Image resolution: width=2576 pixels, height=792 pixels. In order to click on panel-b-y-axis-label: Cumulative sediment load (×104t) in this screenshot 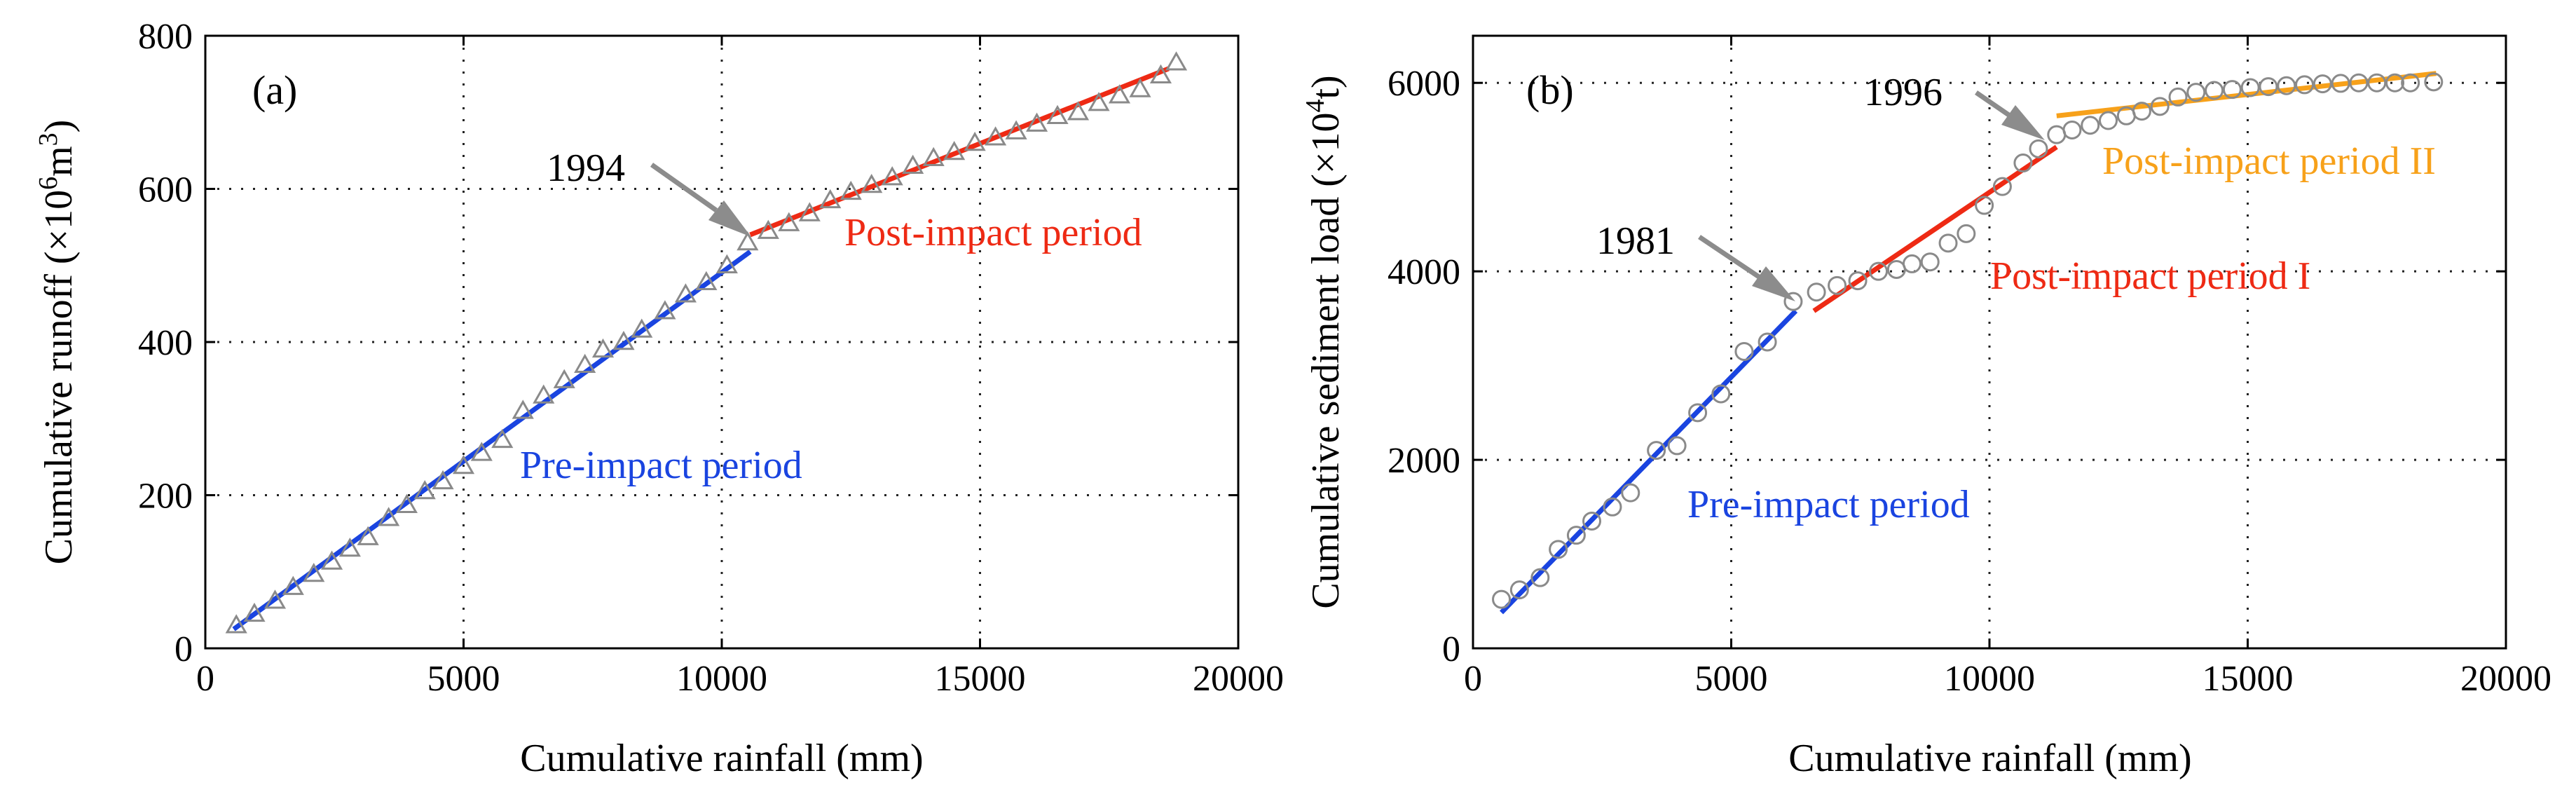, I will do `click(1324, 341)`.